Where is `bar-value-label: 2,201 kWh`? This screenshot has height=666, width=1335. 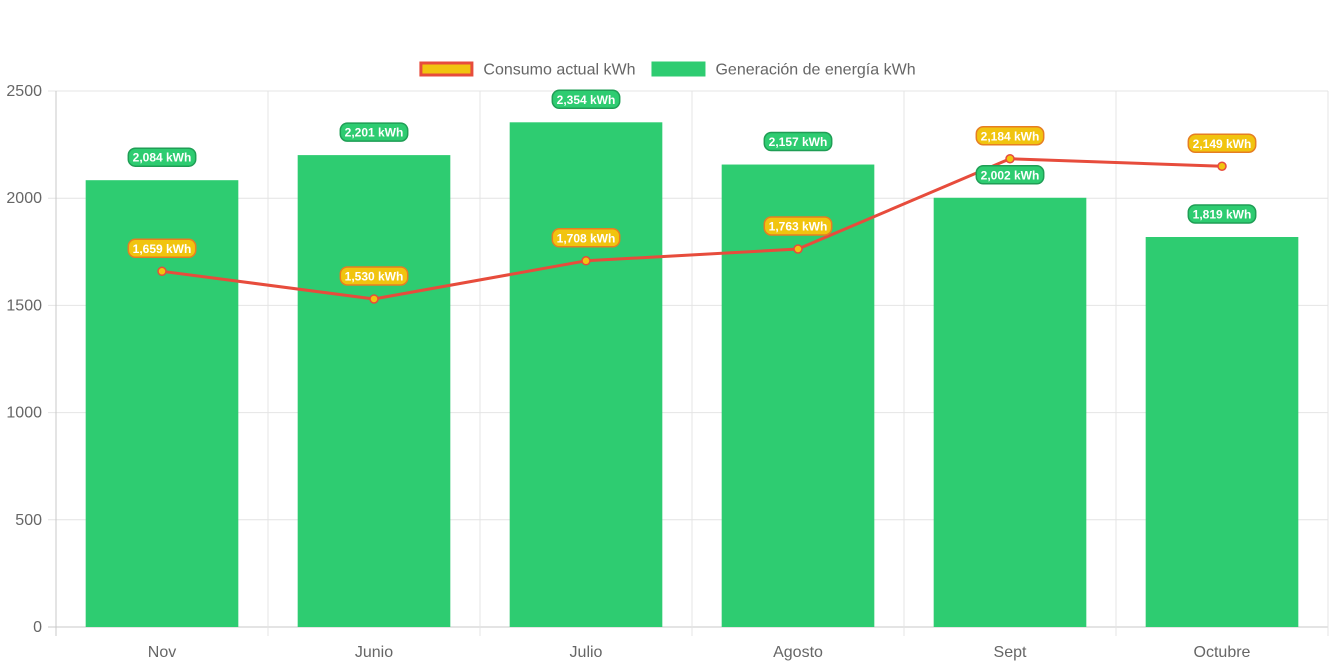 bar-value-label: 2,201 kWh is located at coordinates (374, 132).